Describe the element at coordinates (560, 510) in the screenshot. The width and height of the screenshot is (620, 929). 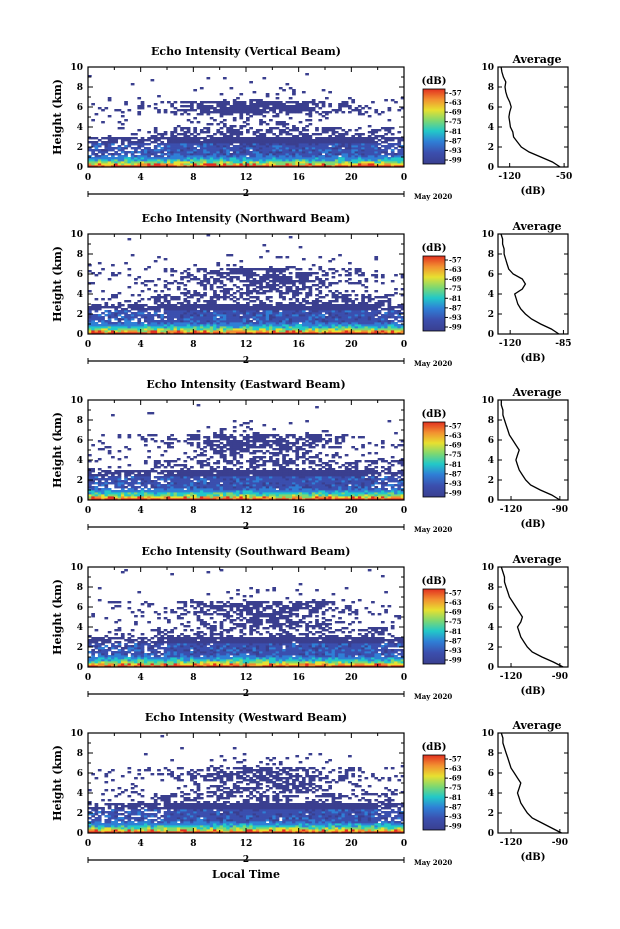
I see `average-x-tick-label: -90` at that location.